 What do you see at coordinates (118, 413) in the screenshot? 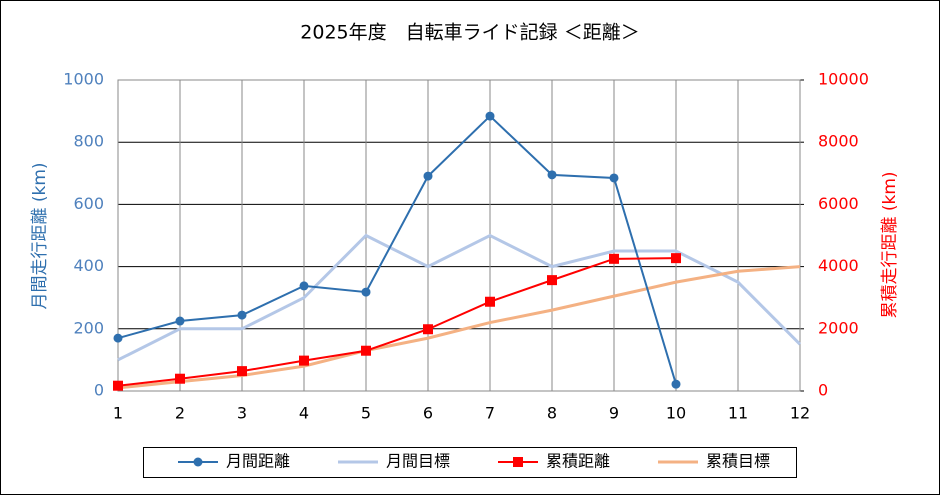
I see `x-tick-label: 1` at bounding box center [118, 413].